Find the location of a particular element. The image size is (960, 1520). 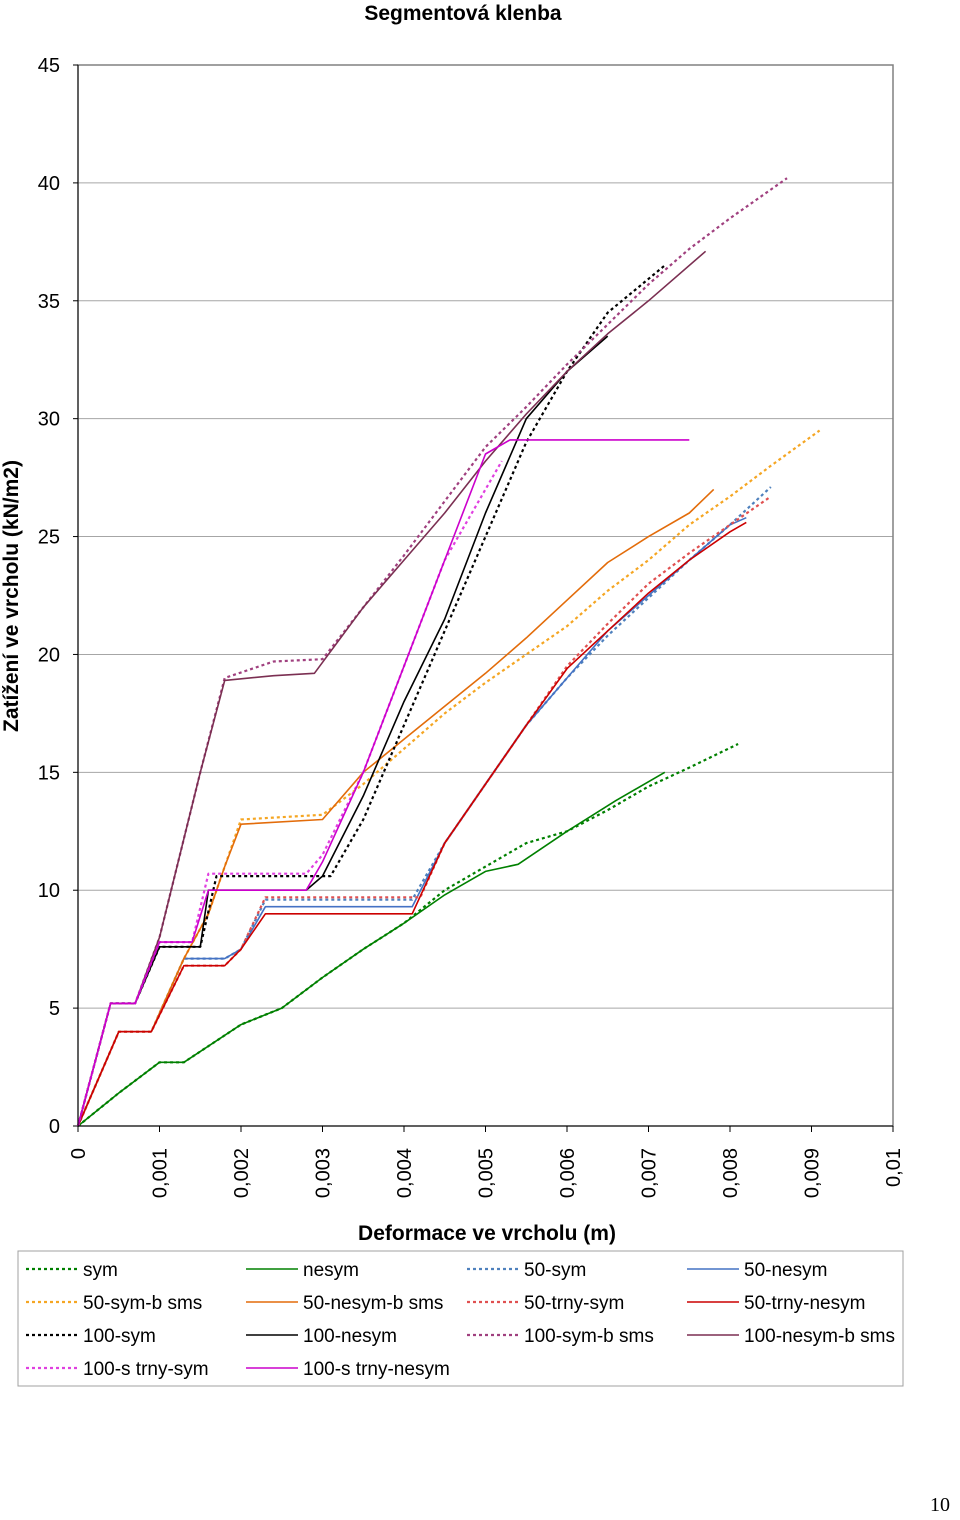

legend-entry: 100-s trny-sym is located at coordinates (146, 1369).